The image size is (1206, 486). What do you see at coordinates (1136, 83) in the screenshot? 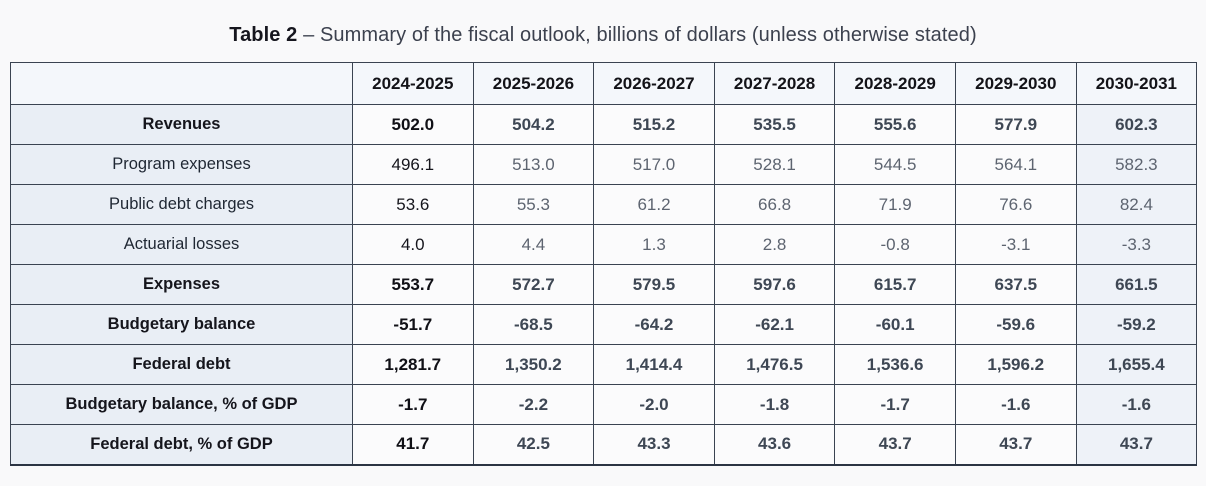
I see `column-header: 2030-2031` at bounding box center [1136, 83].